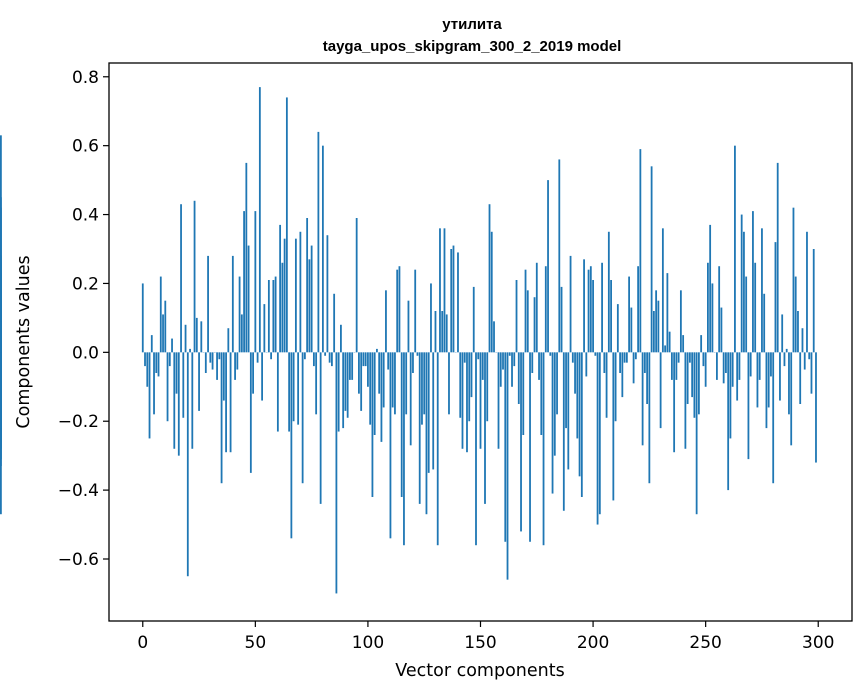 Image resolution: width=867 pixels, height=700 pixels. I want to click on y-tick-label: 0.6, so click(85, 147).